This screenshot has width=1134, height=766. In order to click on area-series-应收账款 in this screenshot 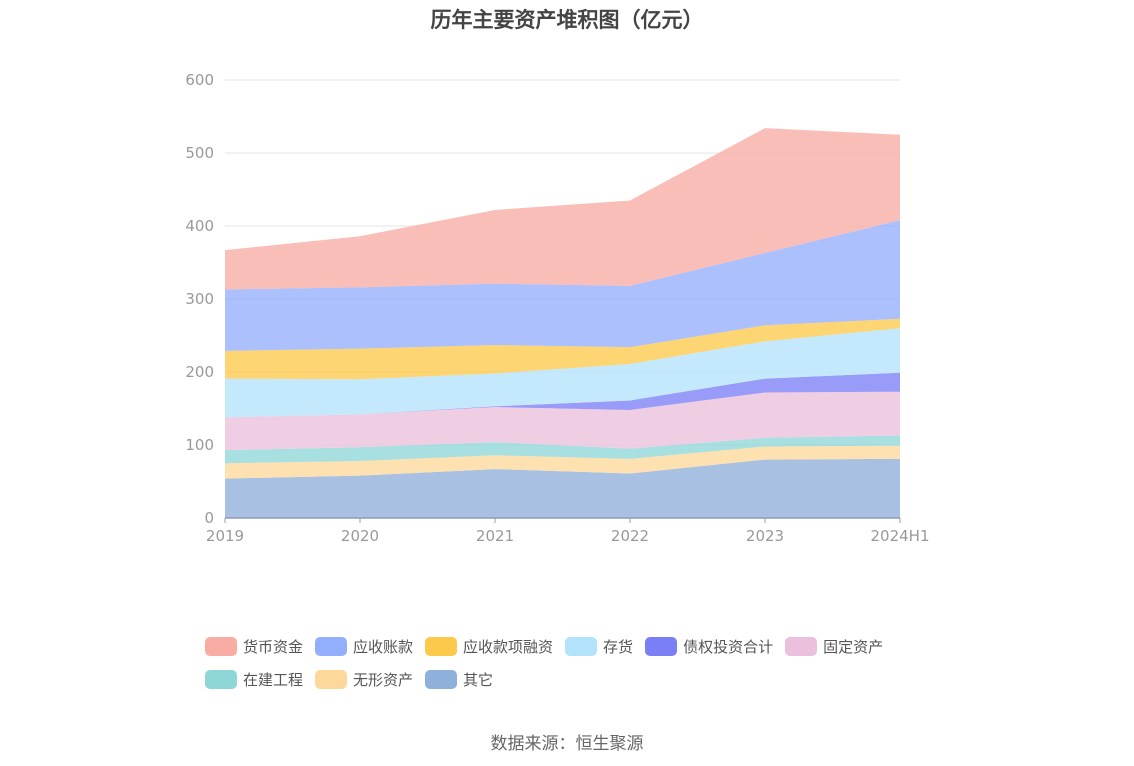, I will do `click(562, 285)`.